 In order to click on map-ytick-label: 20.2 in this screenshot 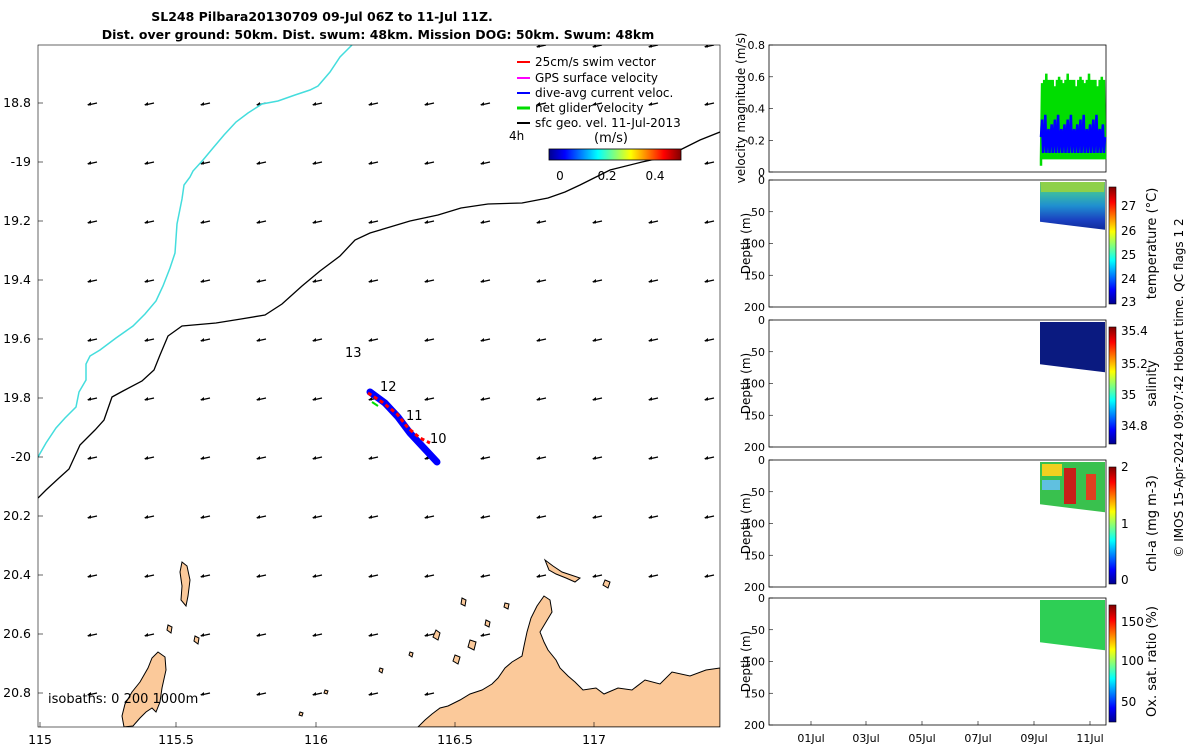, I will do `click(17, 515)`.